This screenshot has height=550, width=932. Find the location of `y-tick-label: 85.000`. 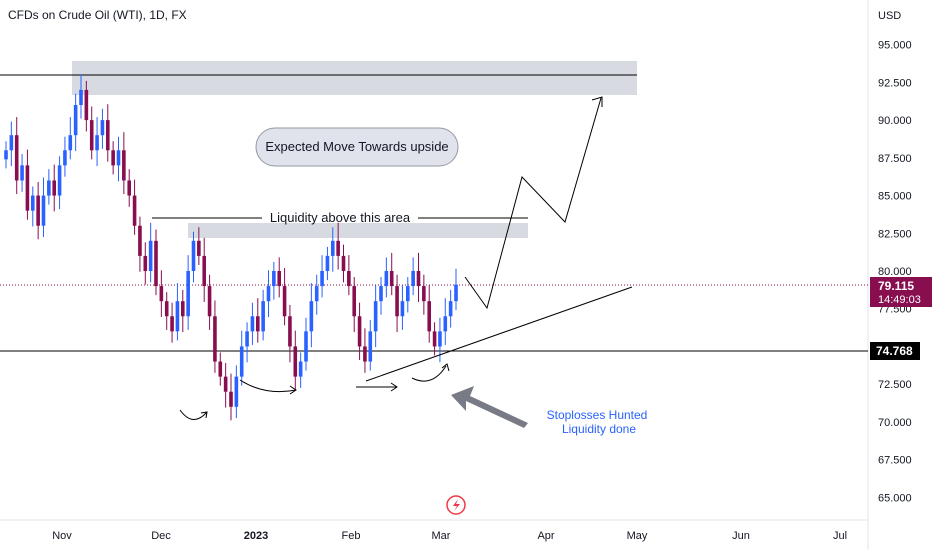

y-tick-label: 85.000 is located at coordinates (895, 197).